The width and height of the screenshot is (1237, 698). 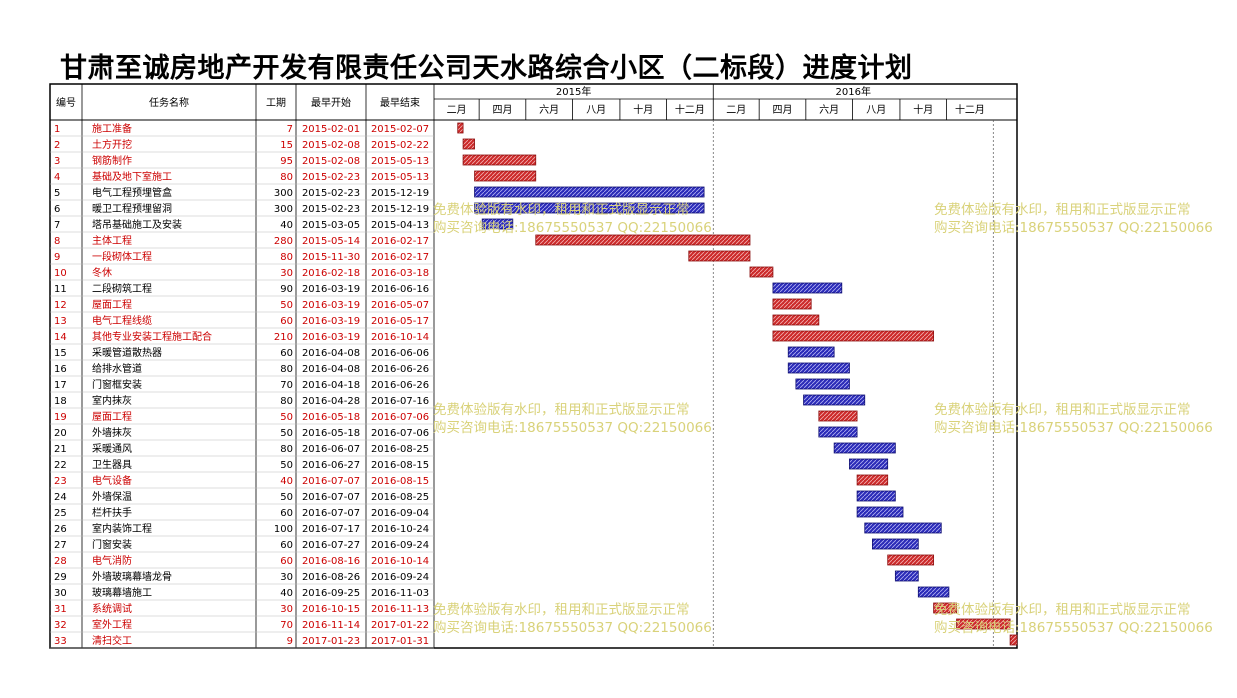 What do you see at coordinates (122, 592) in the screenshot?
I see `task-name: 玻璃幕墙施工` at bounding box center [122, 592].